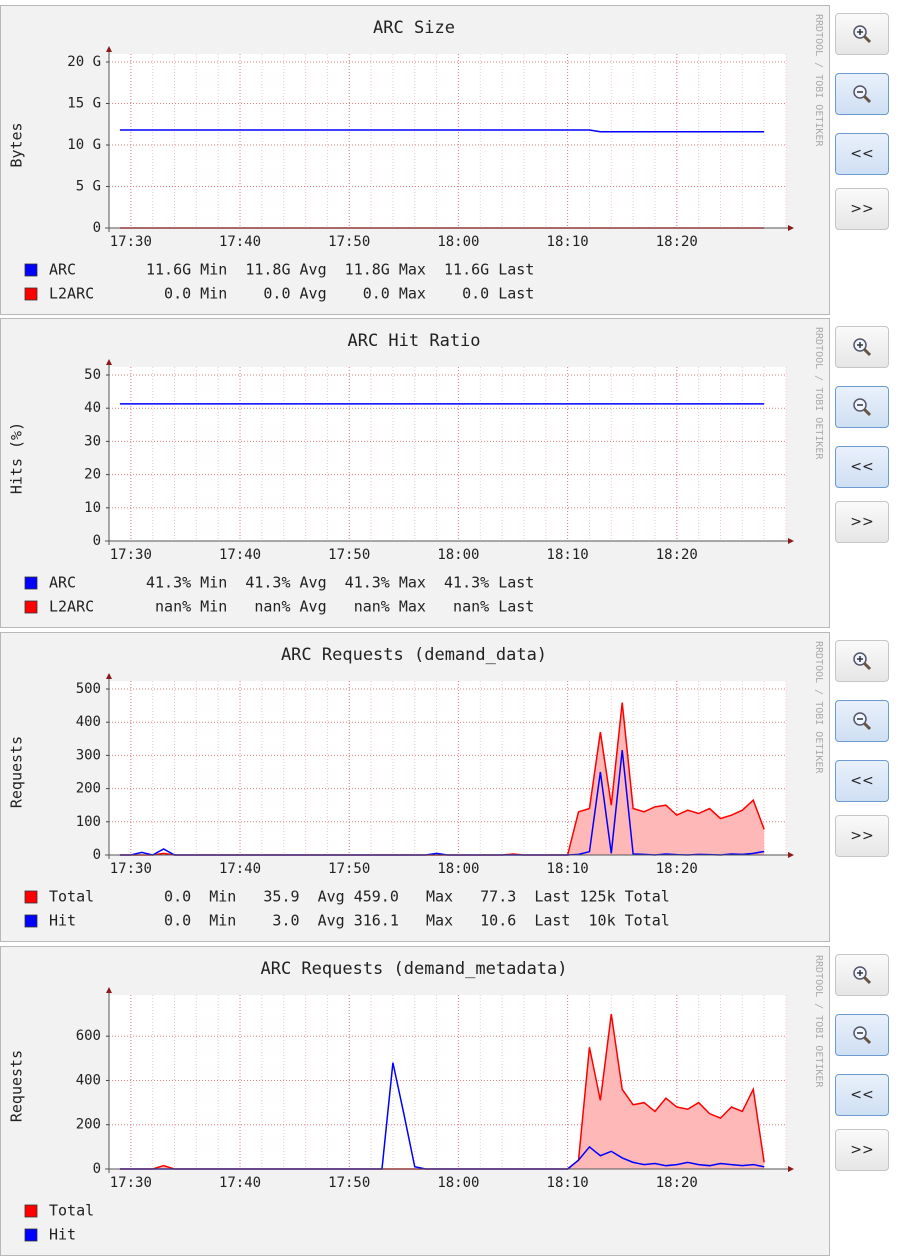  I want to click on legend-stats: 0.0 Min 0.0 Avg 0.0 Max 0.0 Last, so click(340, 294).